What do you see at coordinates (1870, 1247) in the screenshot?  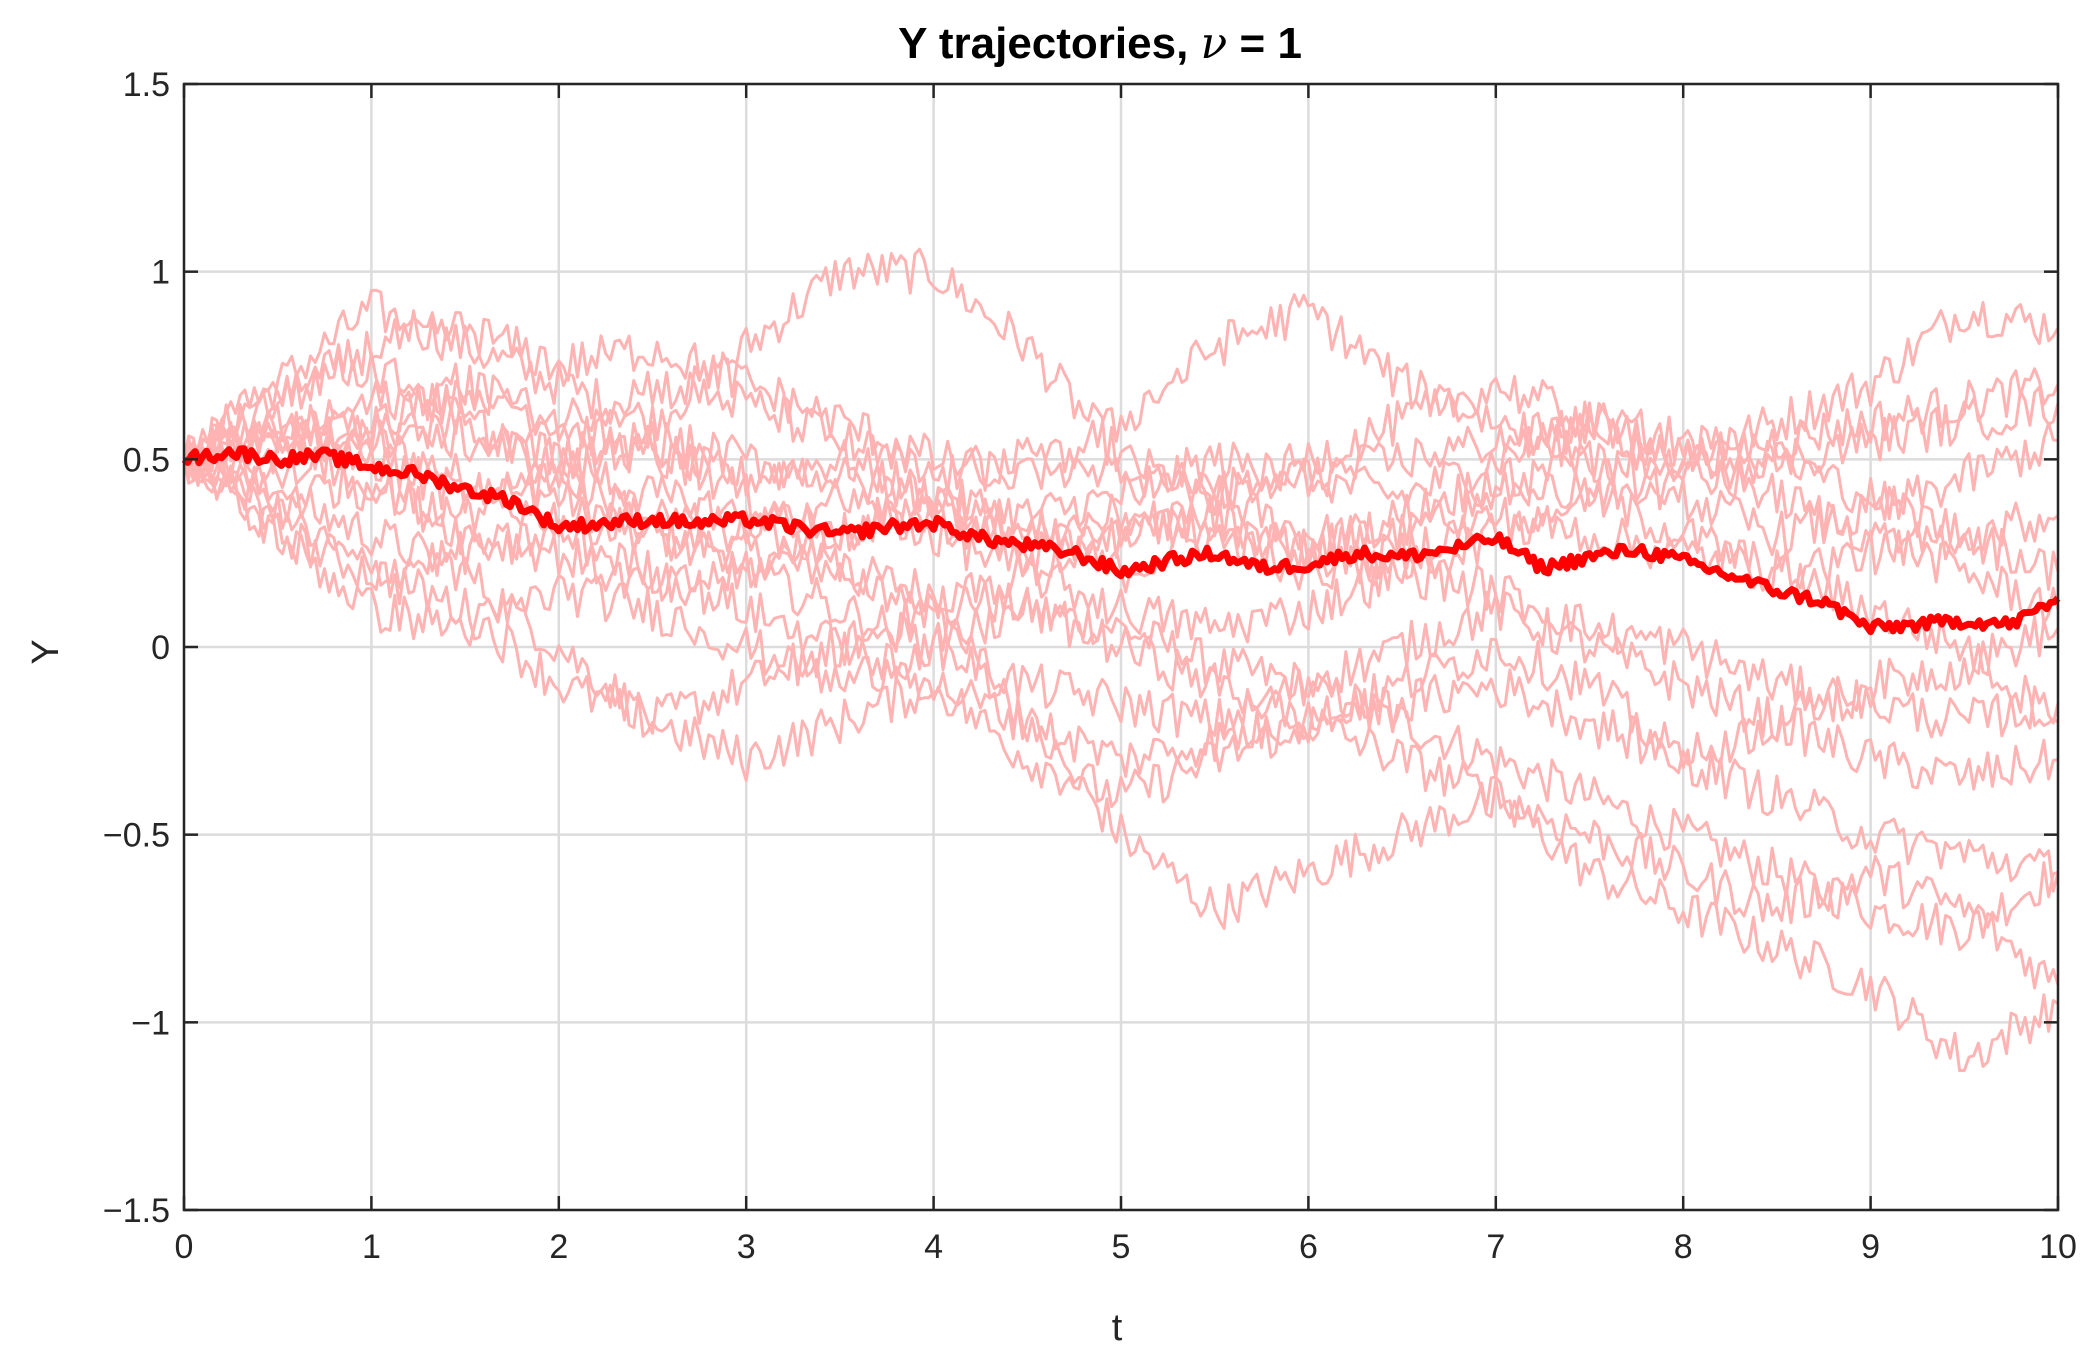 I see `x-tick-label: 9` at bounding box center [1870, 1247].